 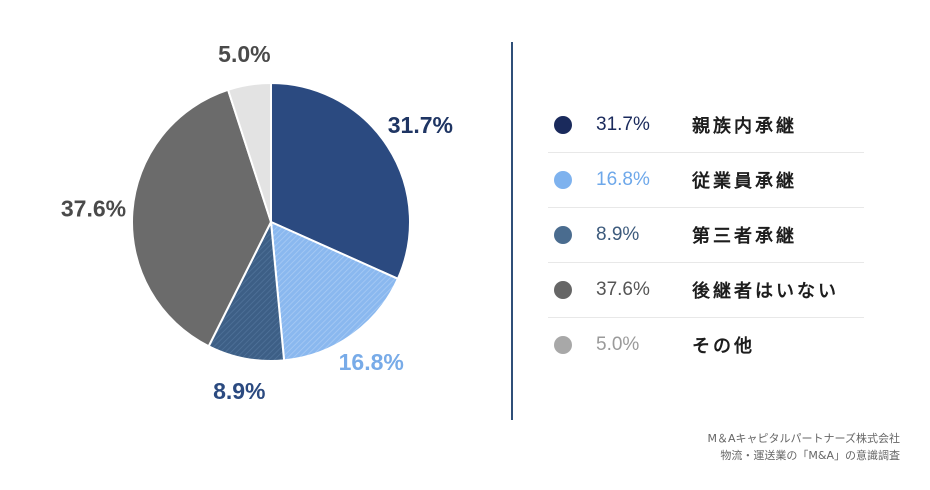 I want to click on divider, so click(x=512, y=231).